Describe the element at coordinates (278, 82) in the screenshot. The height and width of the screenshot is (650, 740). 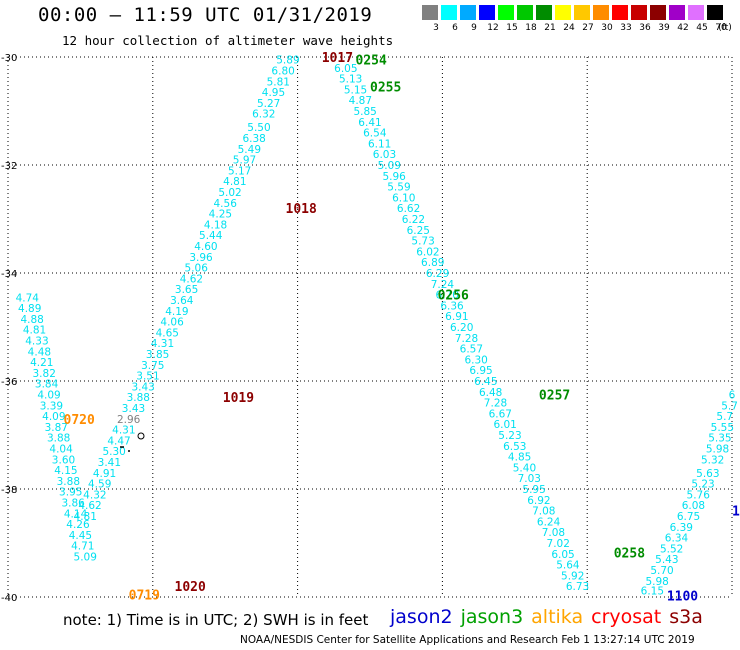
I see `wave-height-point: 5.81` at that location.